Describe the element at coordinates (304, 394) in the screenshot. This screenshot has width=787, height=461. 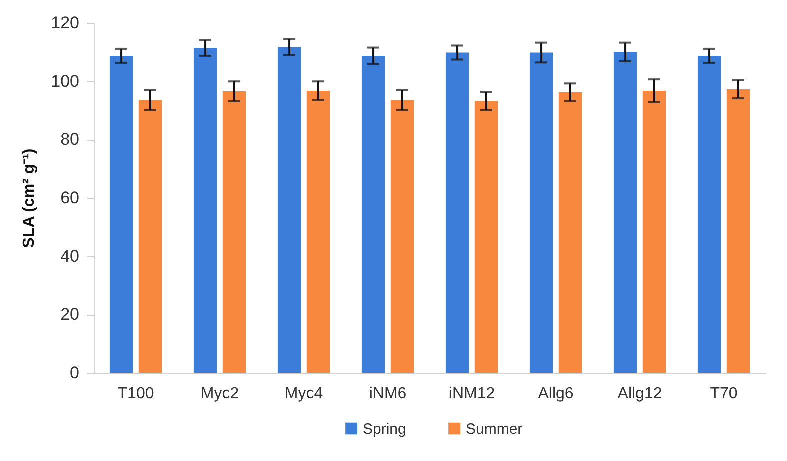
I see `x-tick-label: Myc4` at that location.